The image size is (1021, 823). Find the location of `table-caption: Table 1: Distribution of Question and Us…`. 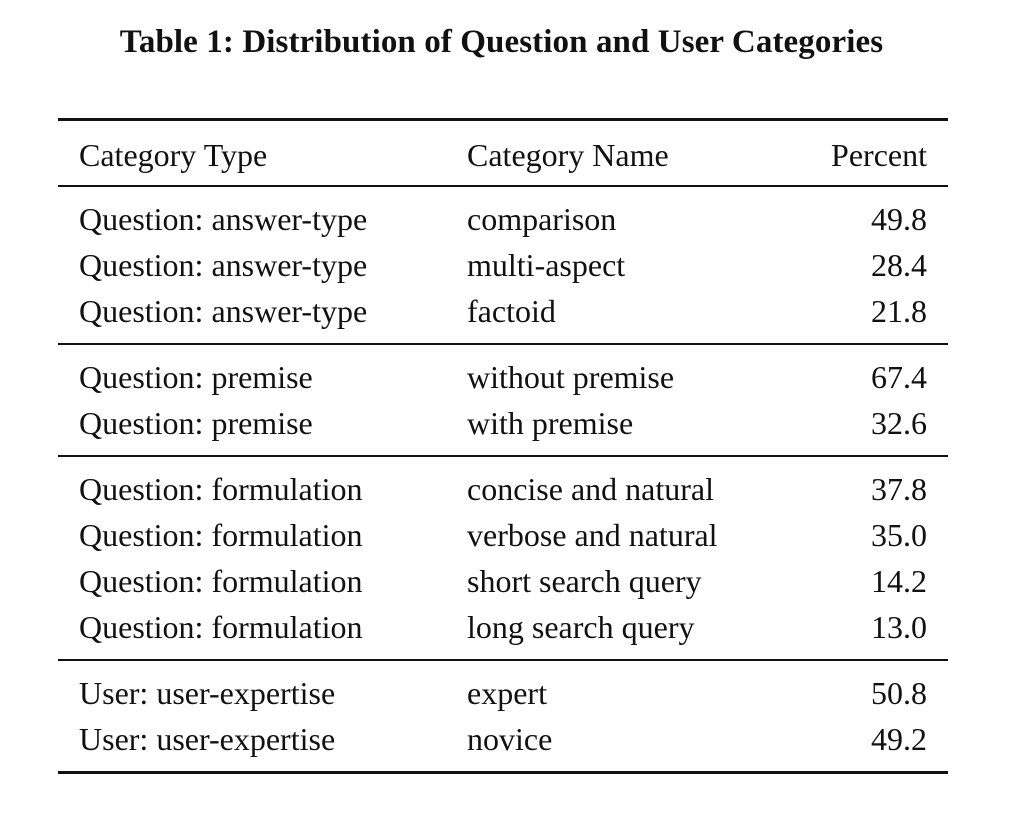

table-caption: Table 1: Distribution of Question and Us… is located at coordinates (501, 42).